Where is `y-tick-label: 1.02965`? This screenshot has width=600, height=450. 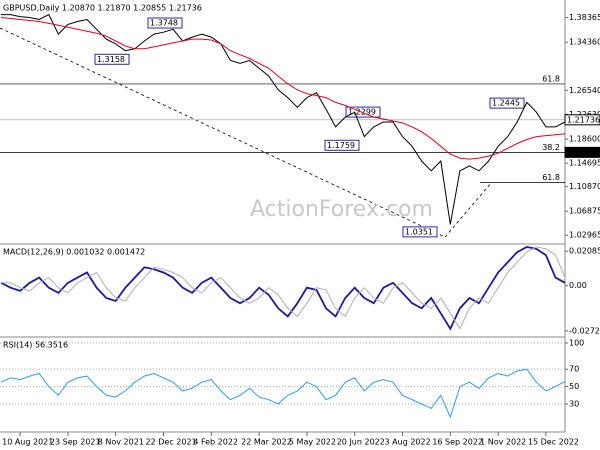
y-tick-label: 1.02965 is located at coordinates (584, 235).